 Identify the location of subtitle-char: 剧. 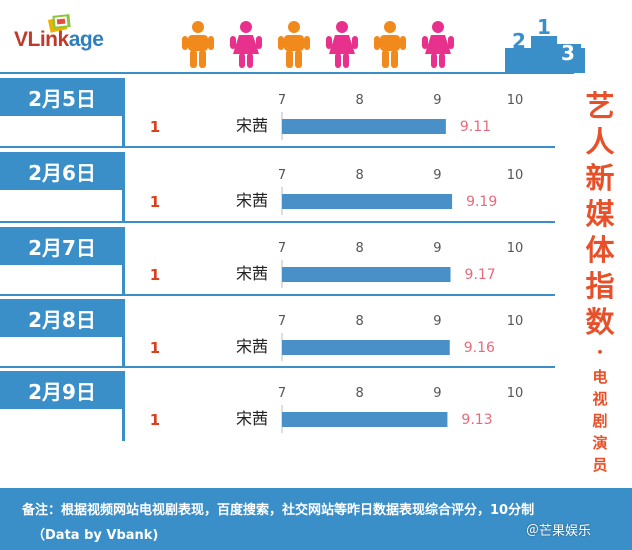
(600, 421).